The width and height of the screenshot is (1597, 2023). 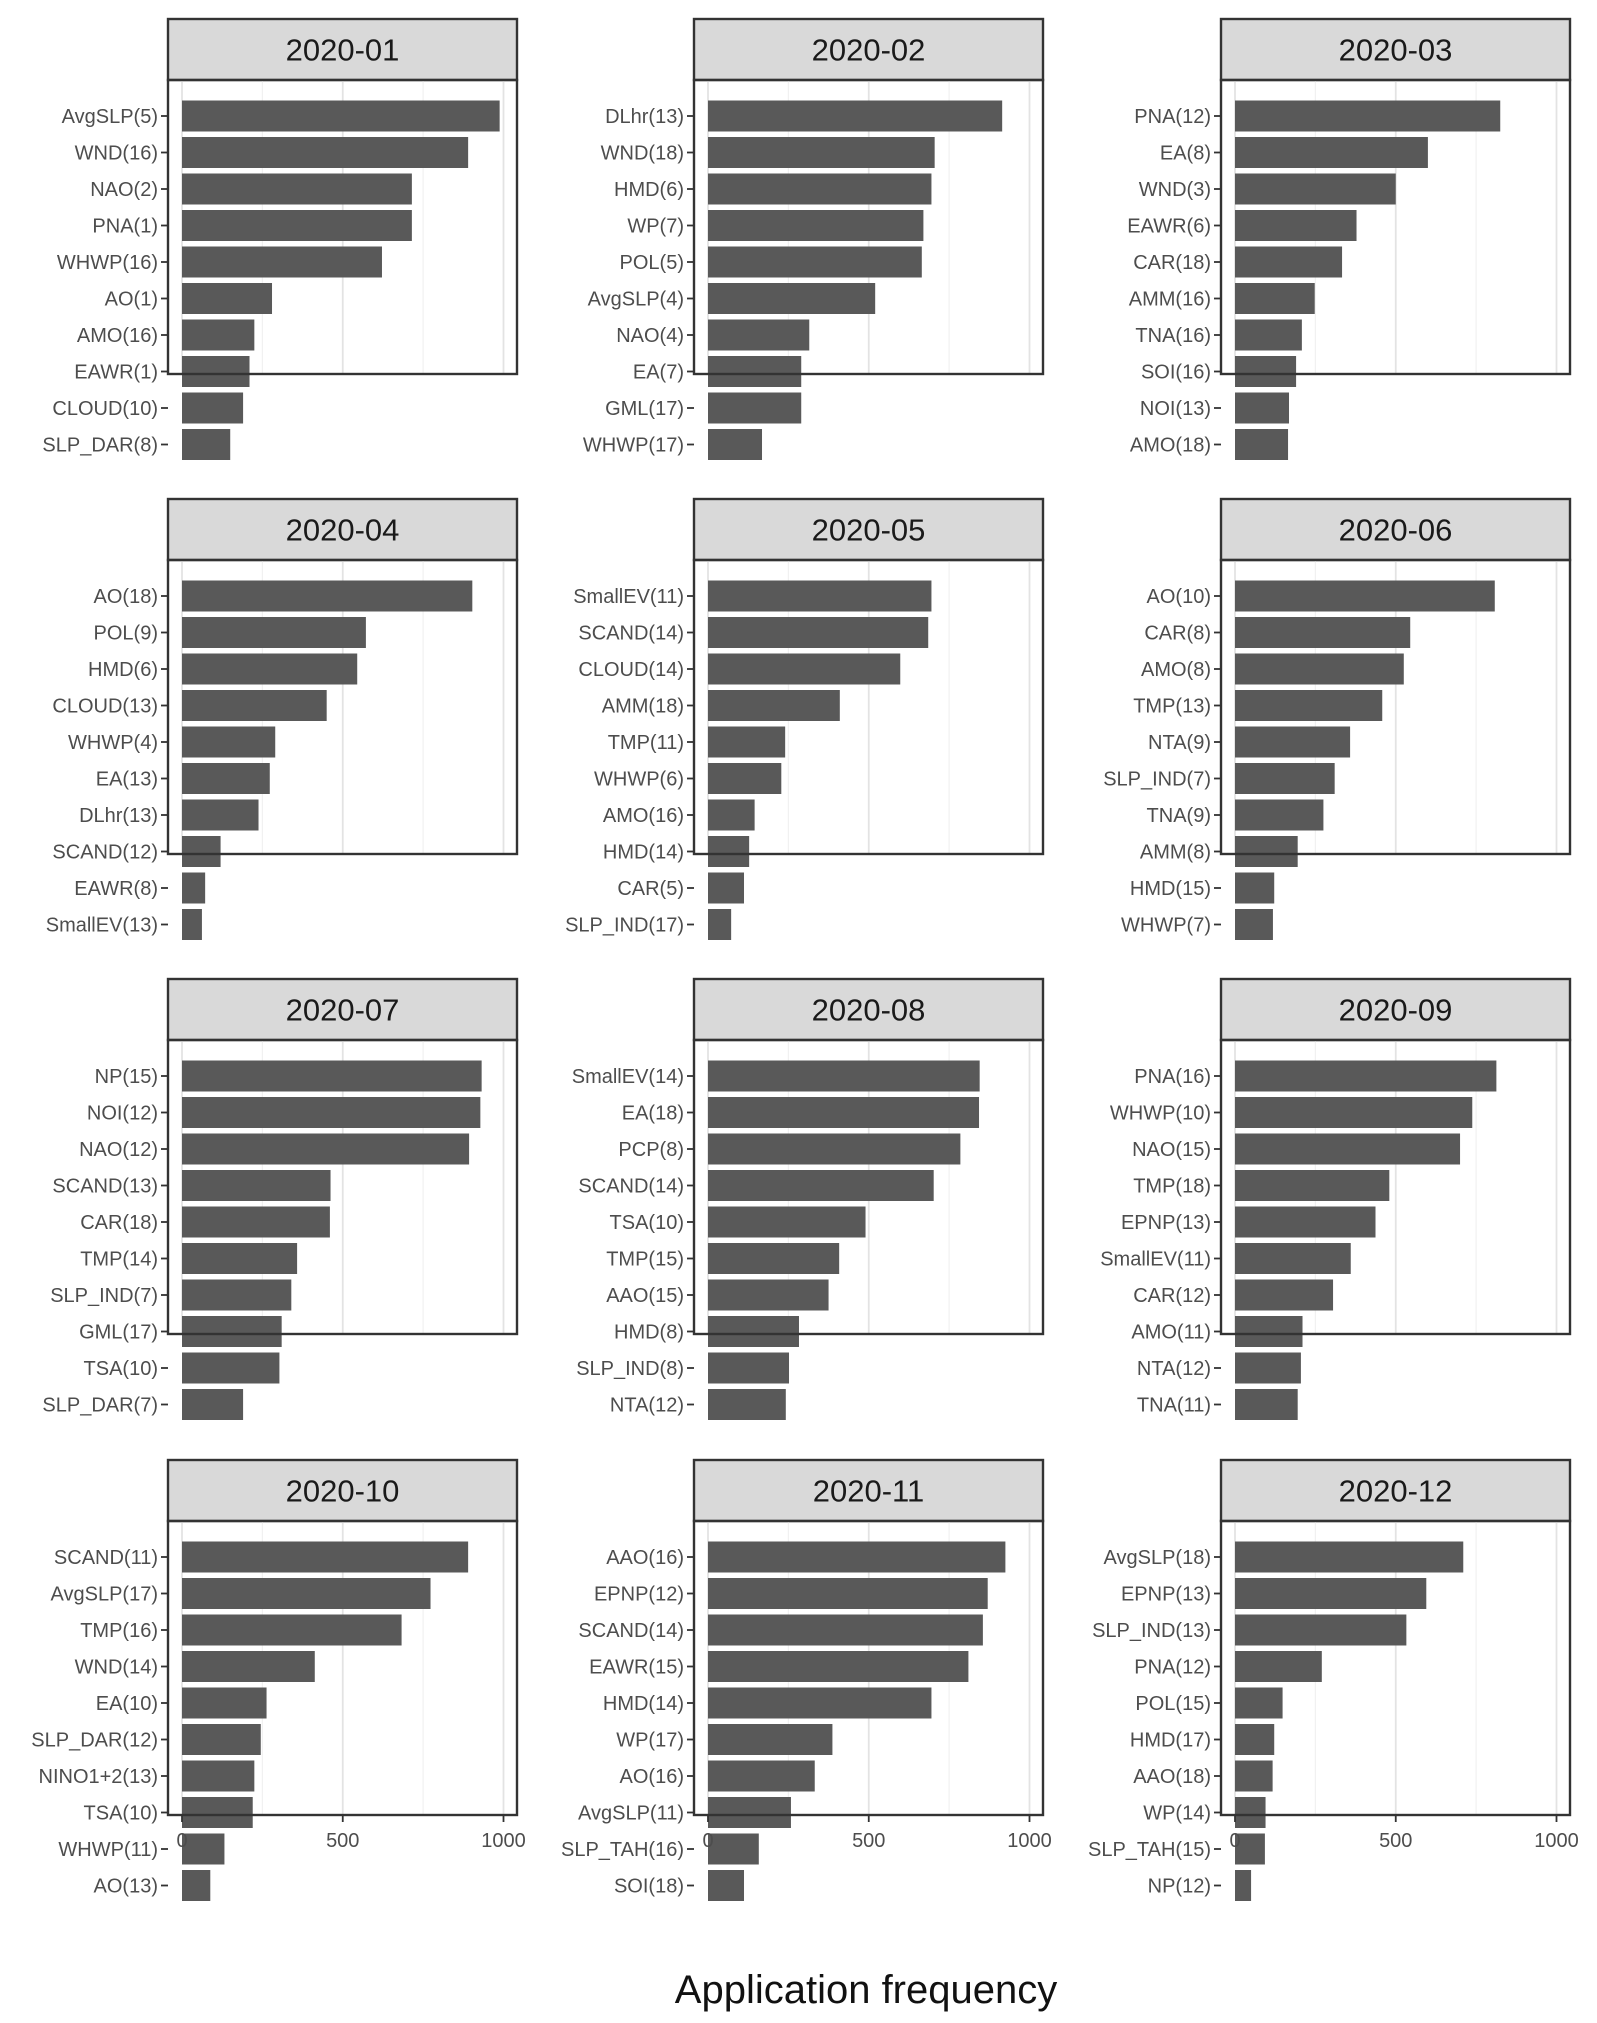 What do you see at coordinates (327, 596) in the screenshot?
I see `bar-AO(18)` at bounding box center [327, 596].